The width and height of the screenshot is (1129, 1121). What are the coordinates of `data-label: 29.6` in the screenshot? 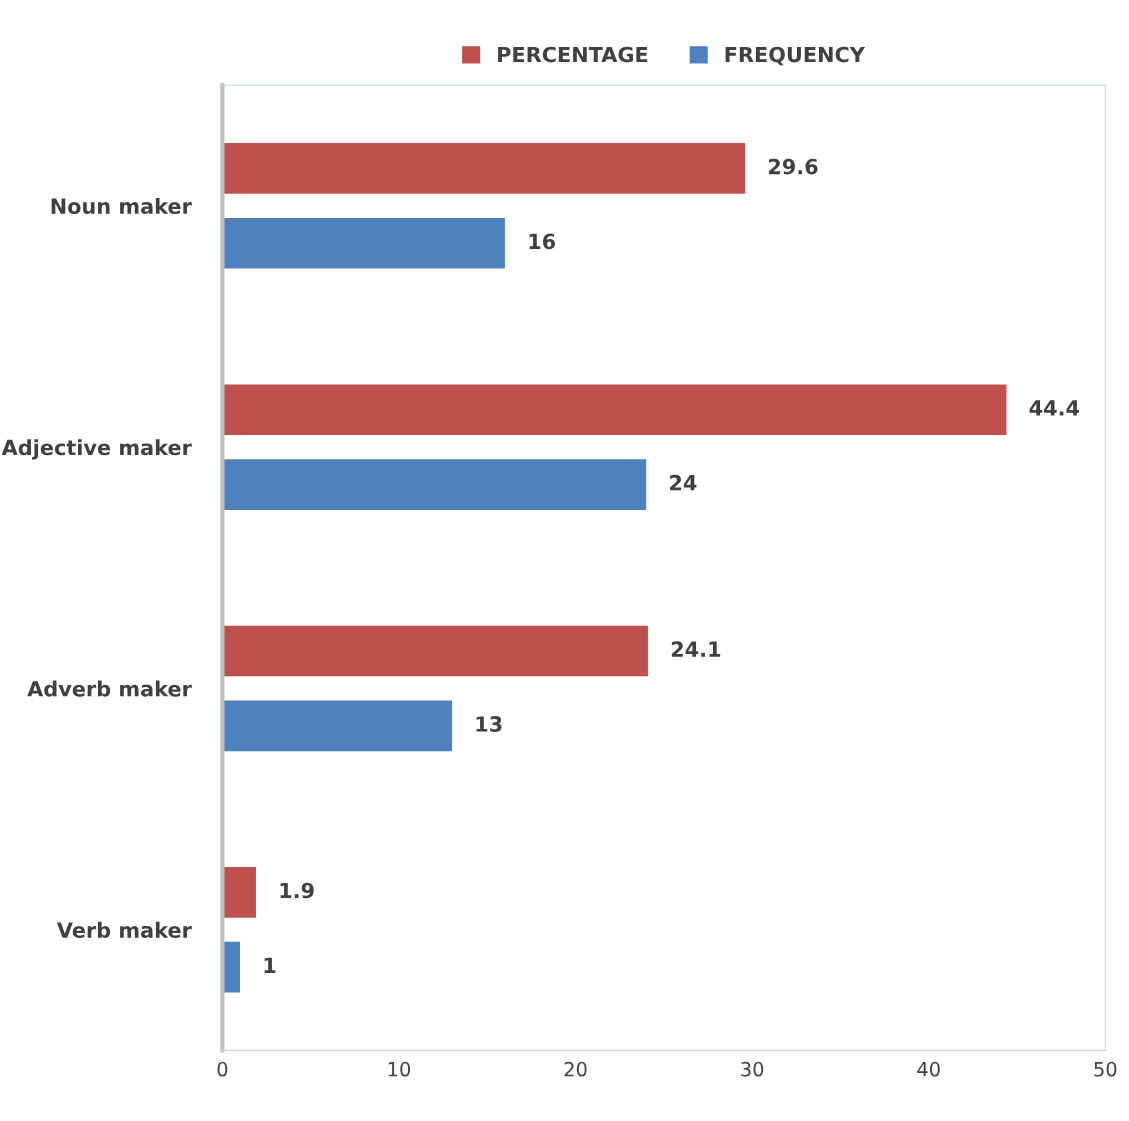 It's located at (793, 166).